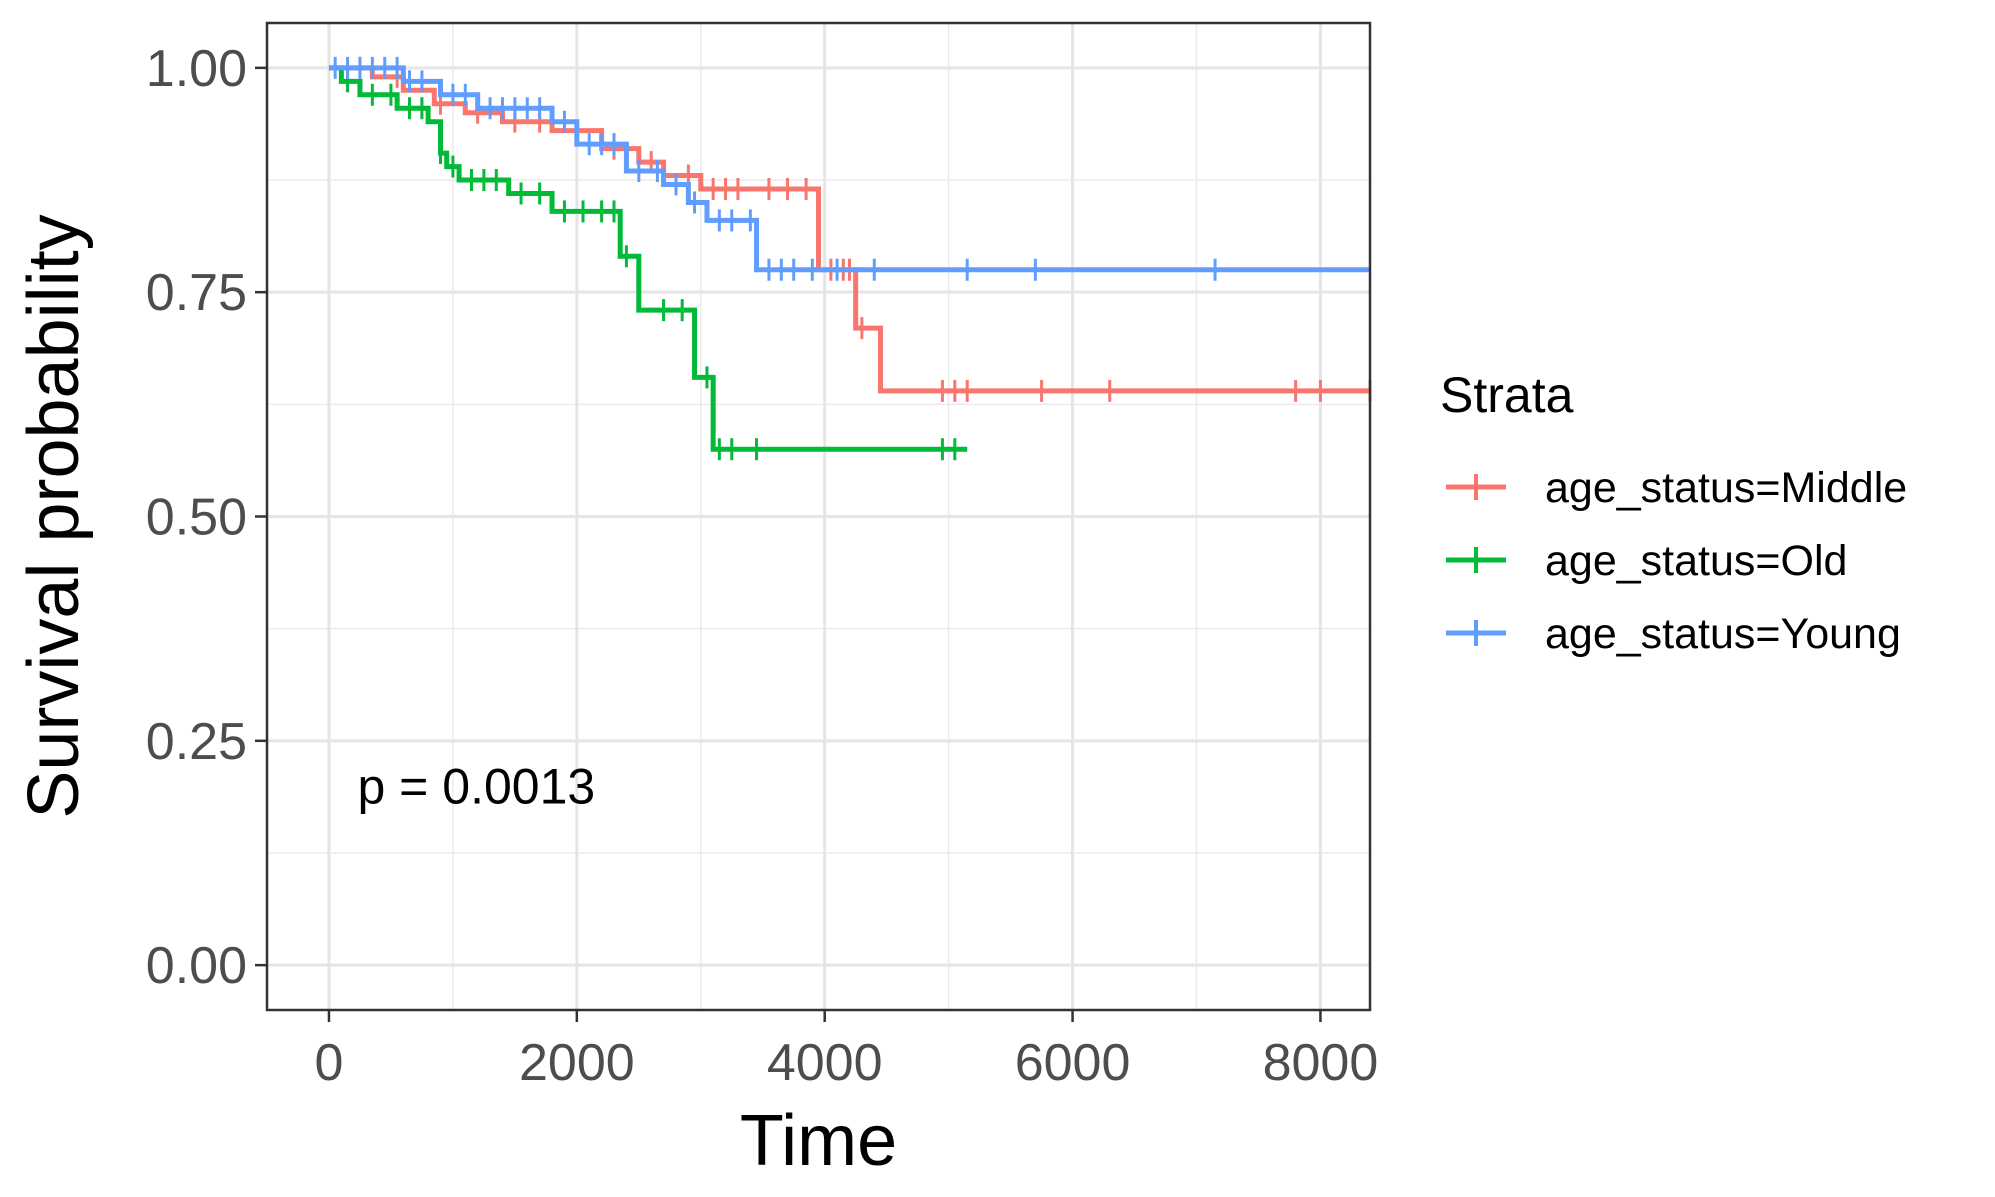 This screenshot has height=1197, width=1995. I want to click on legend-item: age_status=Old, so click(1646, 561).